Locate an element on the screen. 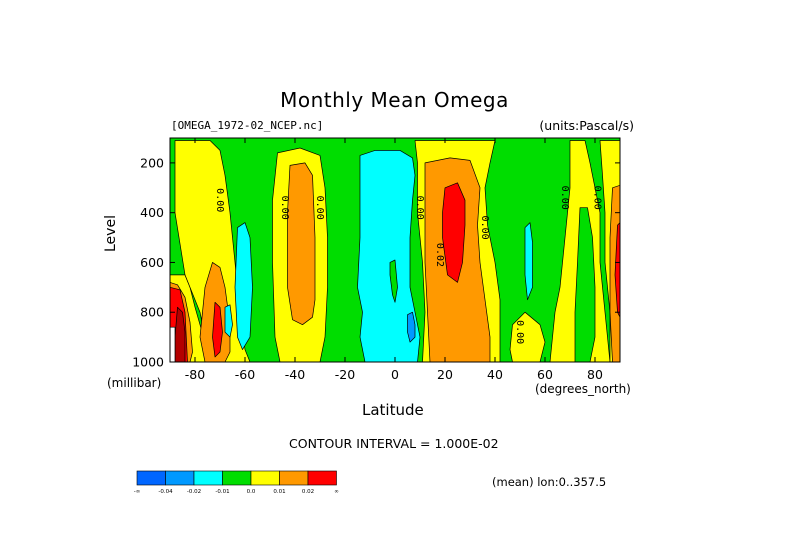 The height and width of the screenshot is (558, 789). colorbar-label-7: ∞ is located at coordinates (336, 492).